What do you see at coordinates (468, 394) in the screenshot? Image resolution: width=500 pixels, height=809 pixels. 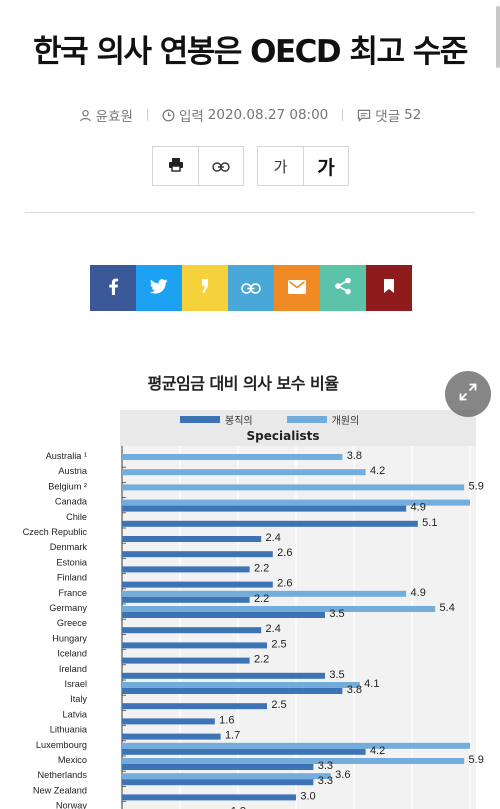 I see `expand-image-button` at bounding box center [468, 394].